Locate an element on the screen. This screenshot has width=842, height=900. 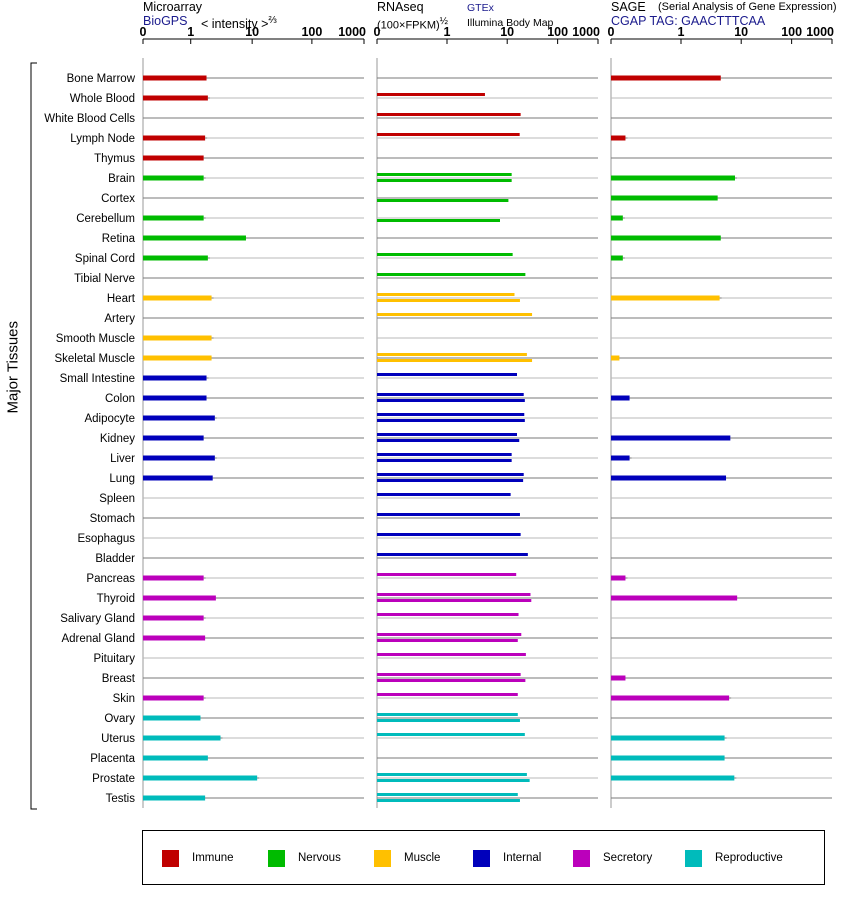
legend-label-secretory: Secretory is located at coordinates (628, 858).